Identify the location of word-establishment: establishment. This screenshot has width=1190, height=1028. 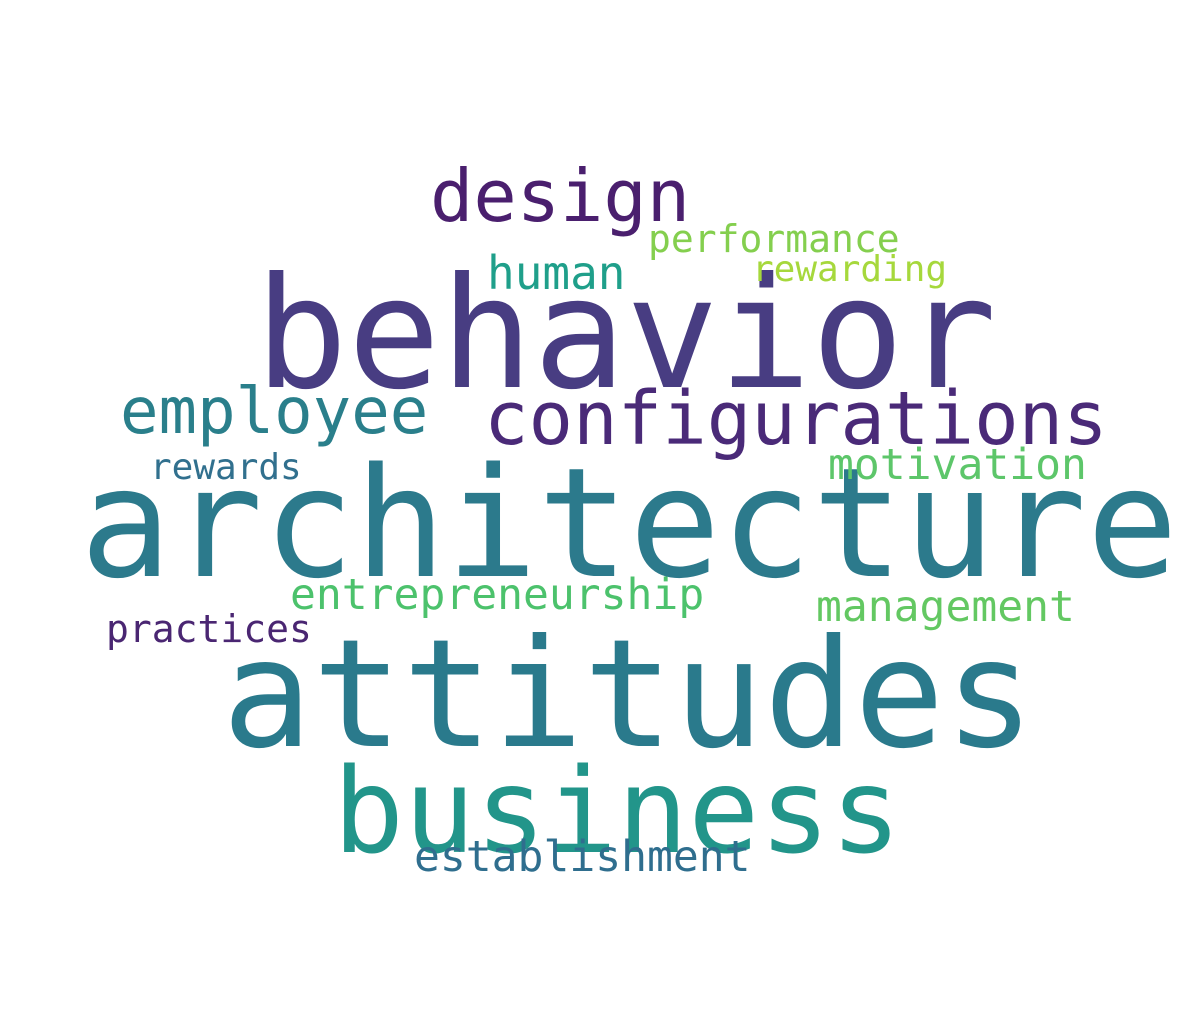
(582, 857).